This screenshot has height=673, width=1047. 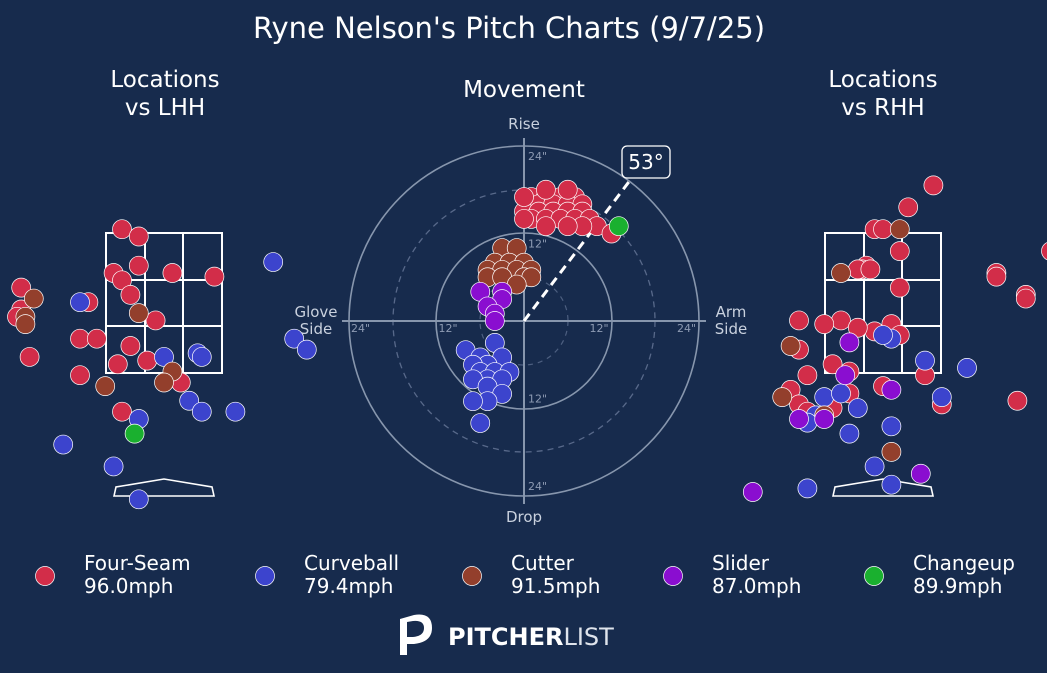 What do you see at coordinates (537, 399) in the screenshot?
I see `ring-label-12-down: 12"` at bounding box center [537, 399].